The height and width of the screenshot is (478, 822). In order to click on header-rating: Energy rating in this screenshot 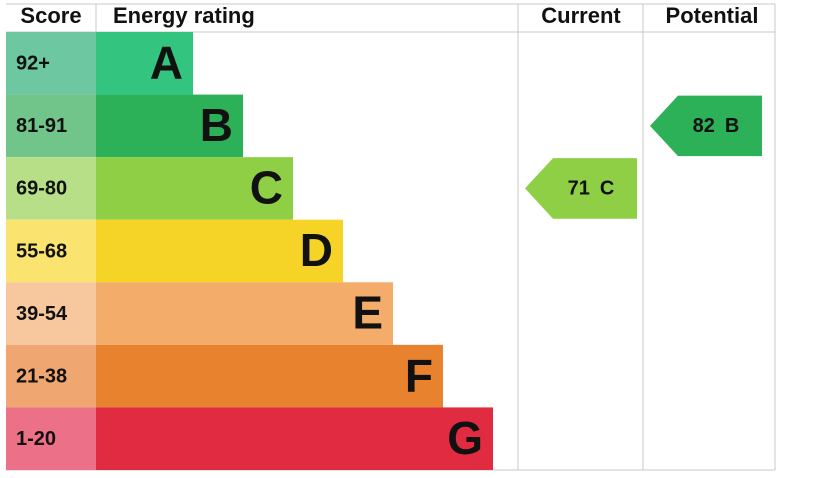, I will do `click(184, 15)`.